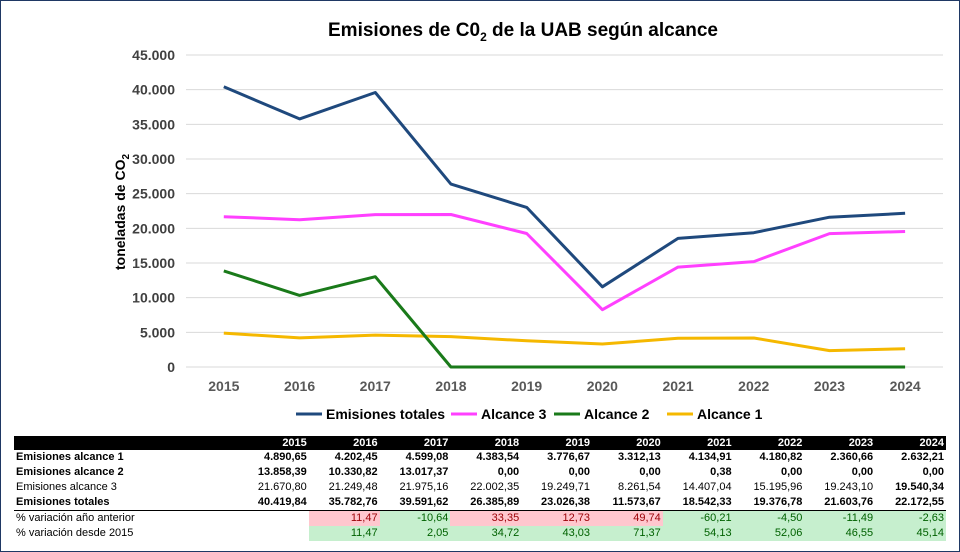 The height and width of the screenshot is (552, 960). What do you see at coordinates (753, 386) in the screenshot?
I see `x-tick-label: 2022` at bounding box center [753, 386].